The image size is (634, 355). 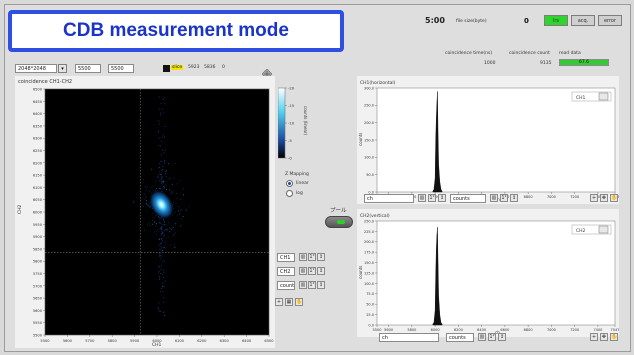 What do you see at coordinates (529, 53) in the screenshot?
I see `coincidence-count-label: coincidence count` at bounding box center [529, 53].